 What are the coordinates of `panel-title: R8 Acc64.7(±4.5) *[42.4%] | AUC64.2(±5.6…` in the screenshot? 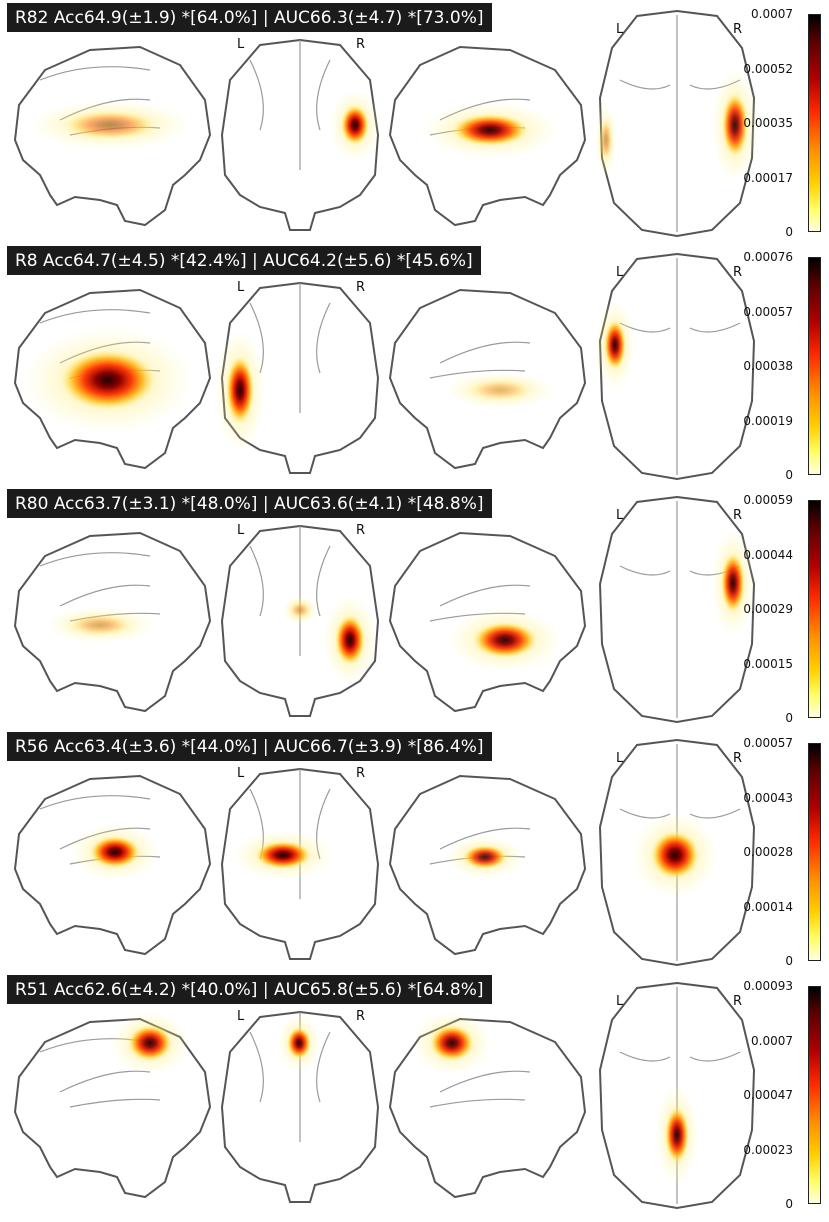 It's located at (244, 260).